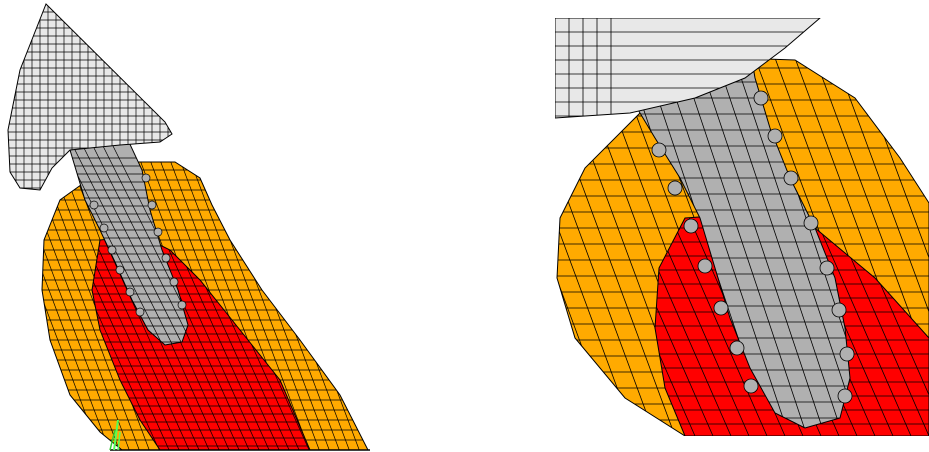 Image resolution: width=929 pixels, height=452 pixels. What do you see at coordinates (138, 245) in the screenshot?
I see `implant-threads` at bounding box center [138, 245].